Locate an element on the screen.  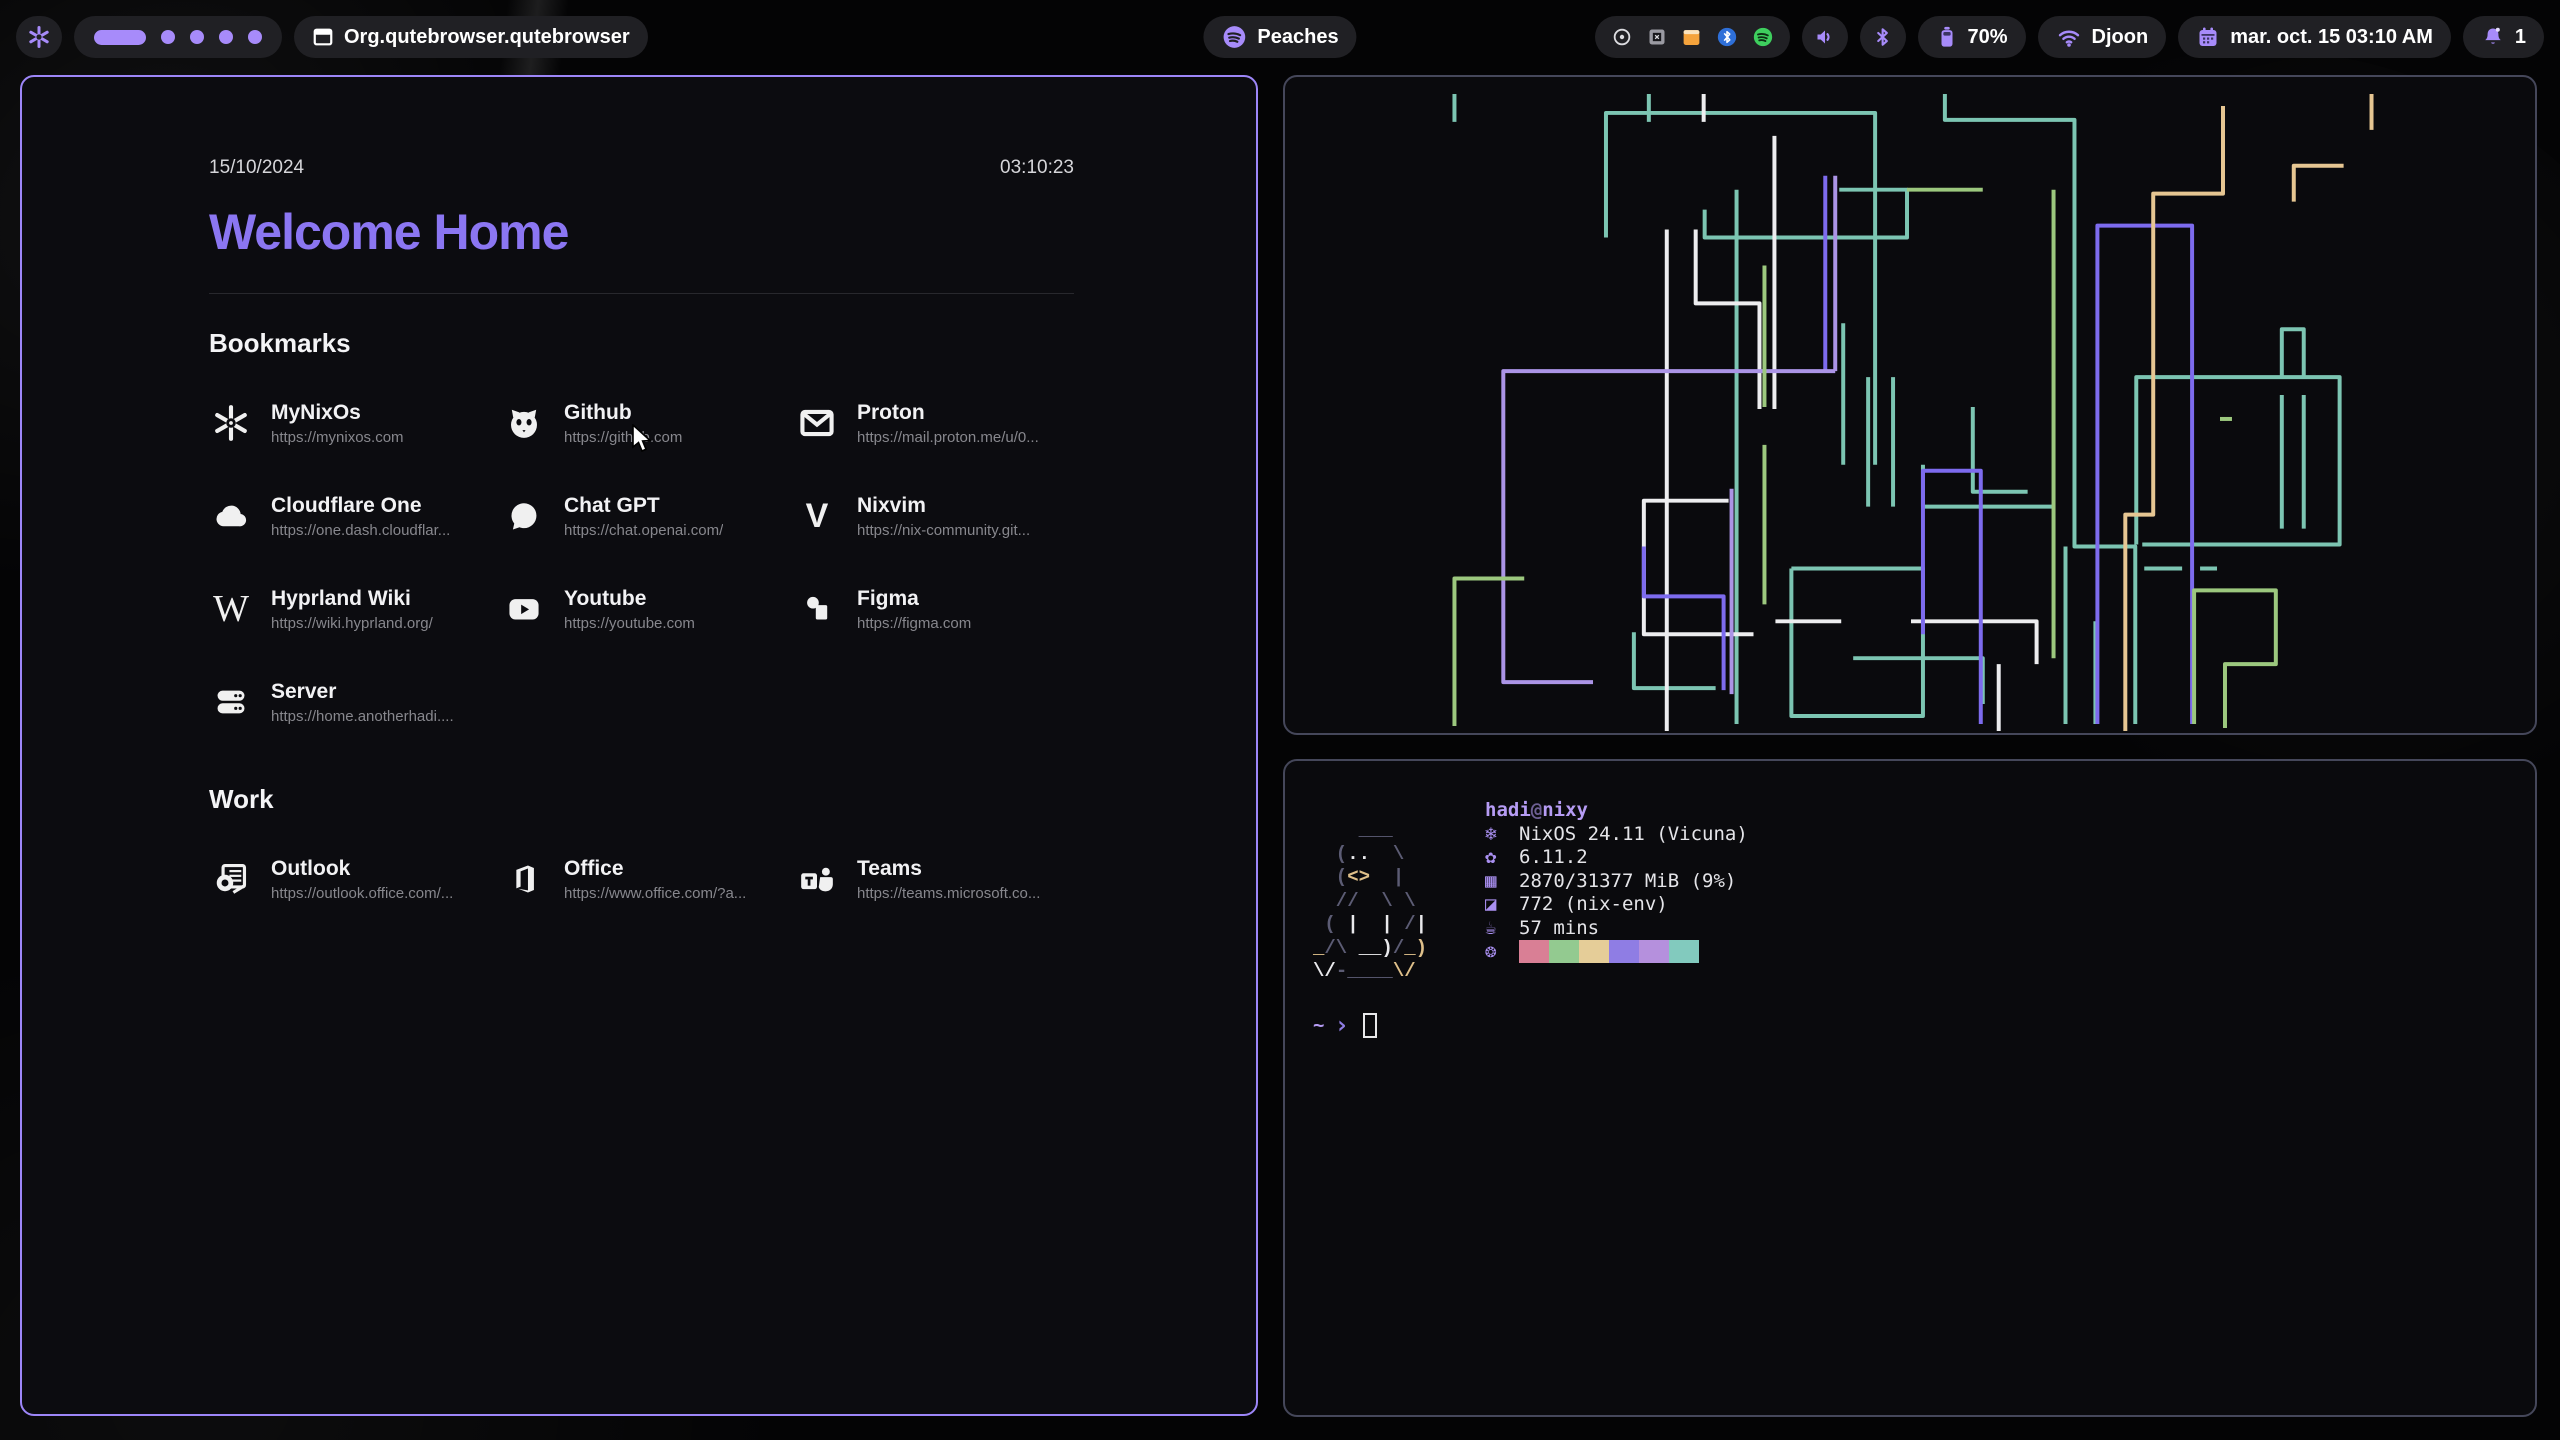
server-icon is located at coordinates (231, 702).